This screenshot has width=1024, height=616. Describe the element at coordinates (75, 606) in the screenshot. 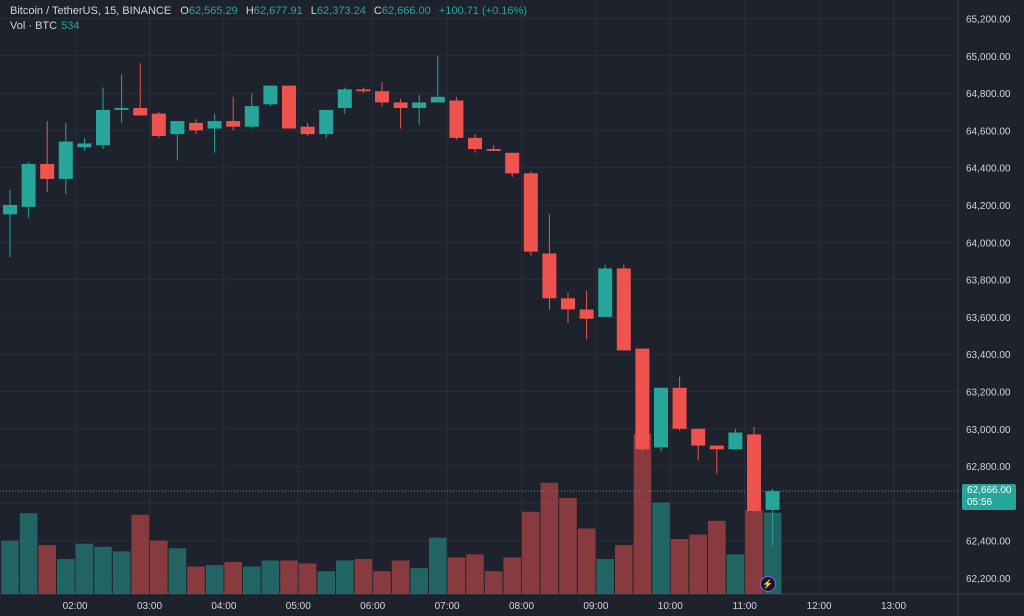

I see `time-tick-label: 02:00` at that location.